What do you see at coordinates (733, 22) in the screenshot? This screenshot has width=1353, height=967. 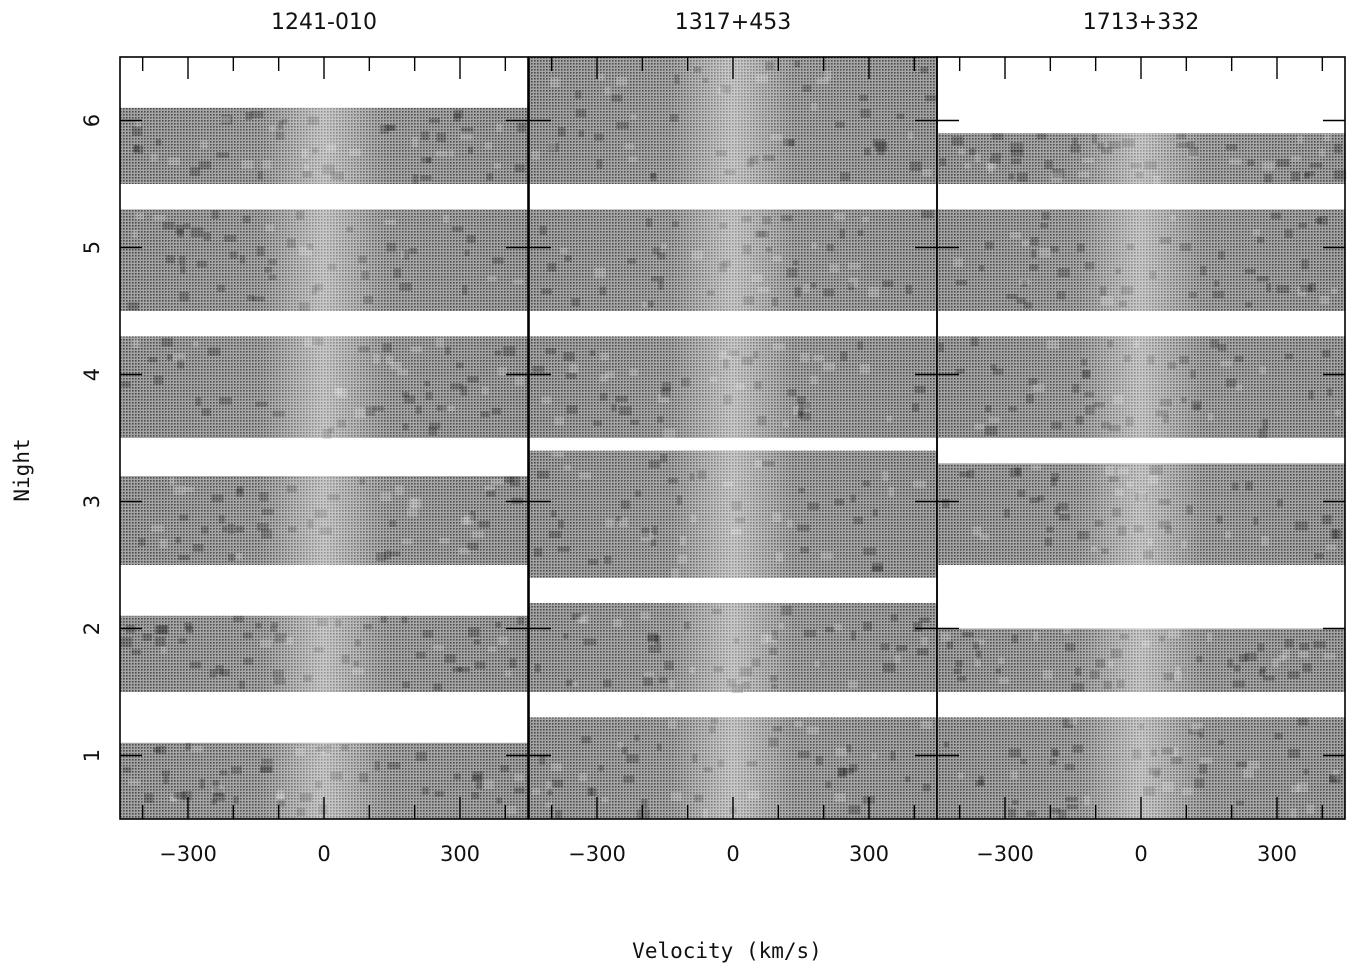 I see `panel-title: 1317+453` at bounding box center [733, 22].